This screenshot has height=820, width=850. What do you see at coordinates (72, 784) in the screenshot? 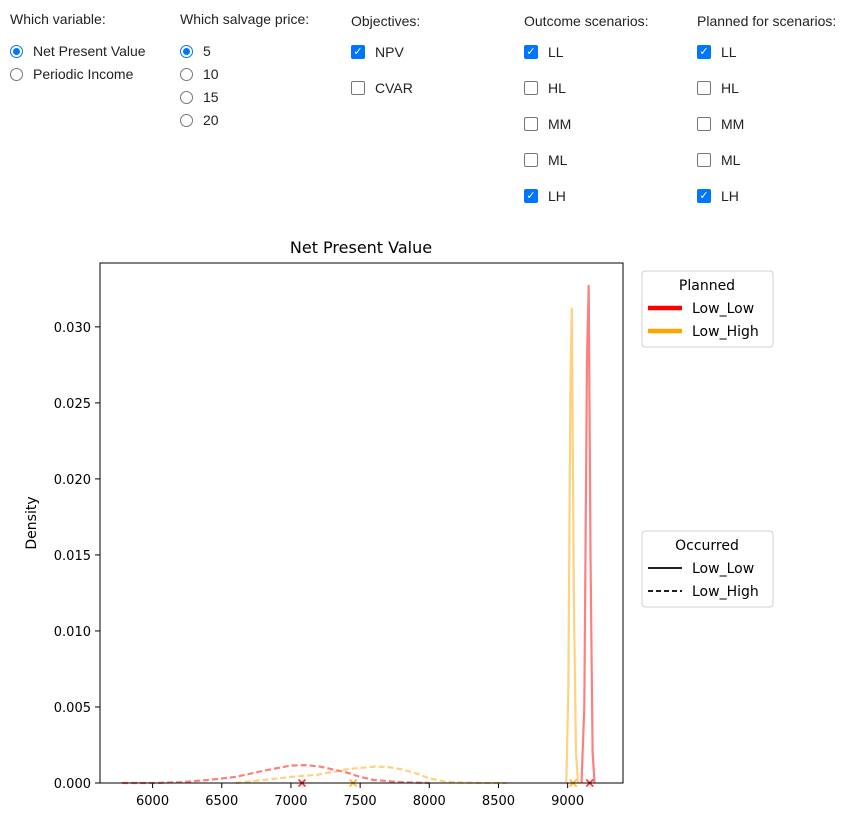
I see `y-tick-label: 0.000` at bounding box center [72, 784].